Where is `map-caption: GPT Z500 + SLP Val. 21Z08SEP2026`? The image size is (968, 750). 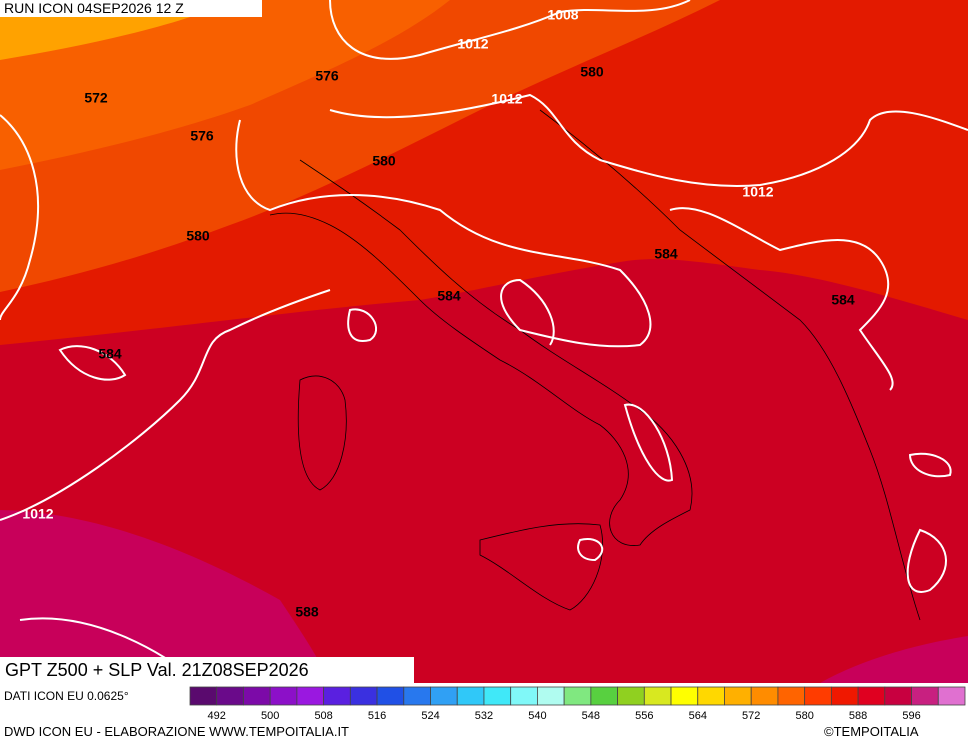 map-caption: GPT Z500 + SLP Val. 21Z08SEP2026 is located at coordinates (157, 670).